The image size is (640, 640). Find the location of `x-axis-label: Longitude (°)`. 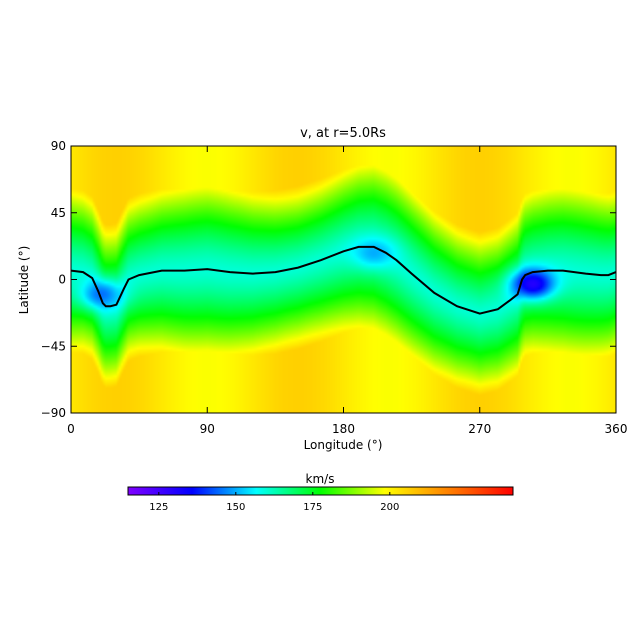

x-axis-label: Longitude (°) is located at coordinates (343, 445).